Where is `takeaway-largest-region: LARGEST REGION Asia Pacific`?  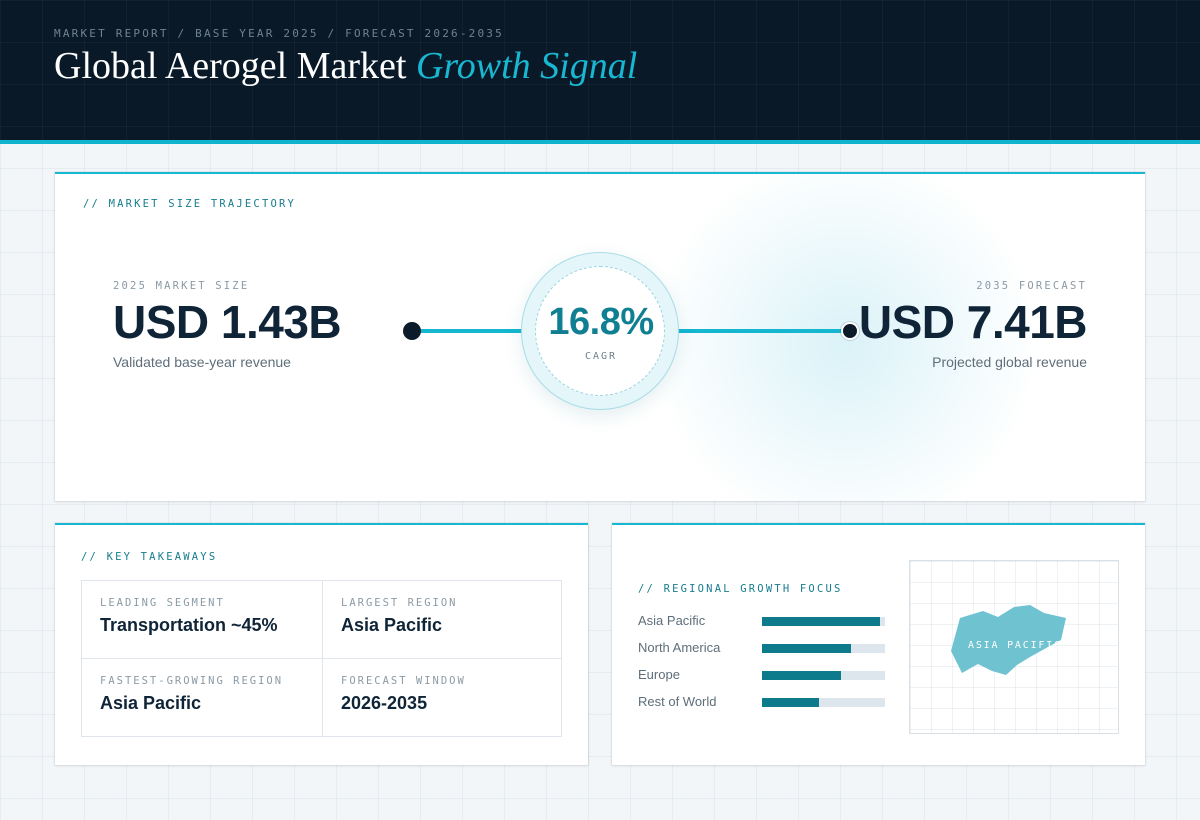
takeaway-largest-region: LARGEST REGION Asia Pacific is located at coordinates (441, 619).